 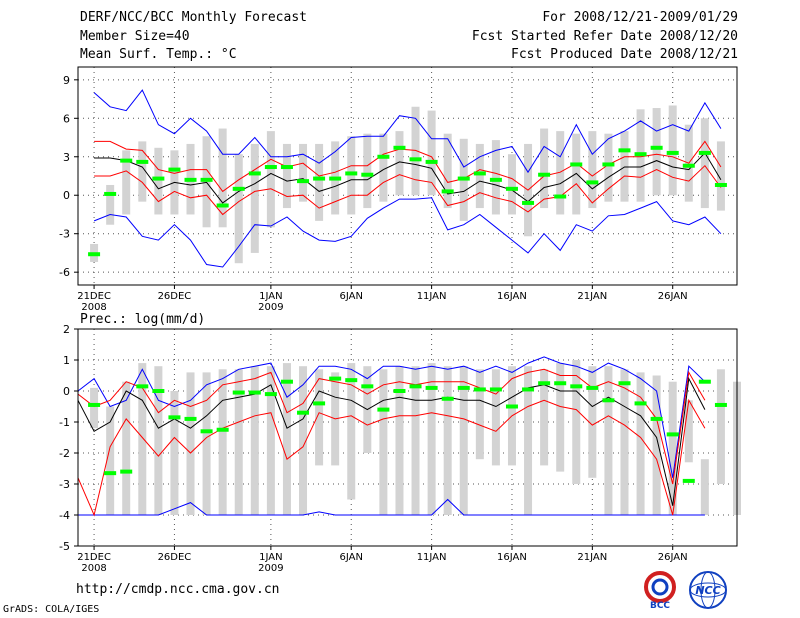 What do you see at coordinates (408, 166) in the screenshot?
I see `upper-spread-line` at bounding box center [408, 166].